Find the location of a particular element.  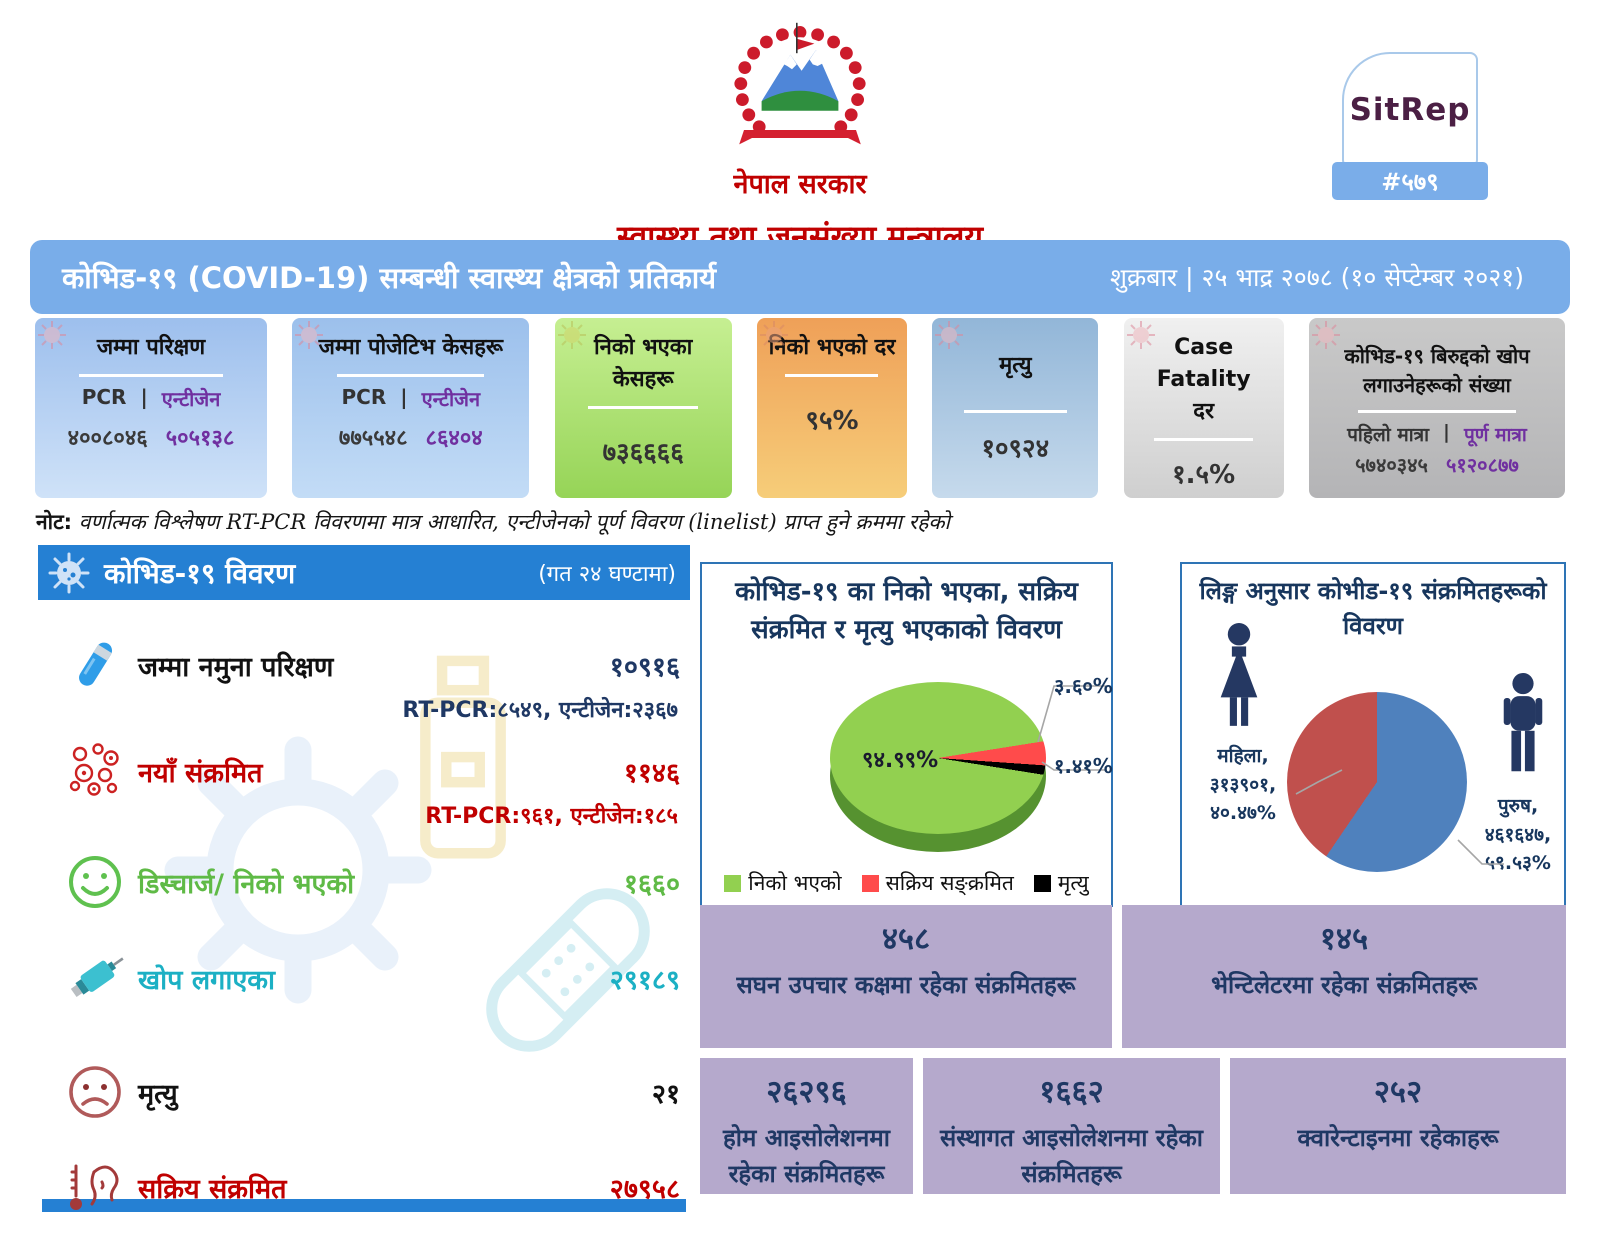

sitrep-badge: SitRep #५७९ is located at coordinates (1410, 126).